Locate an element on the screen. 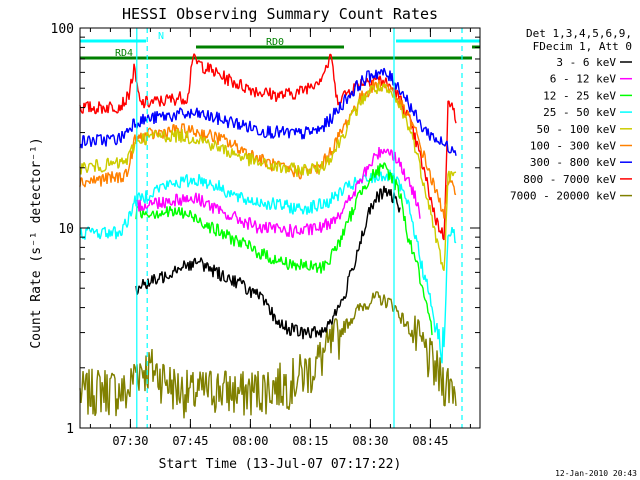 The width and height of the screenshot is (640, 480). x-tick-label: 08:00 is located at coordinates (250, 441).